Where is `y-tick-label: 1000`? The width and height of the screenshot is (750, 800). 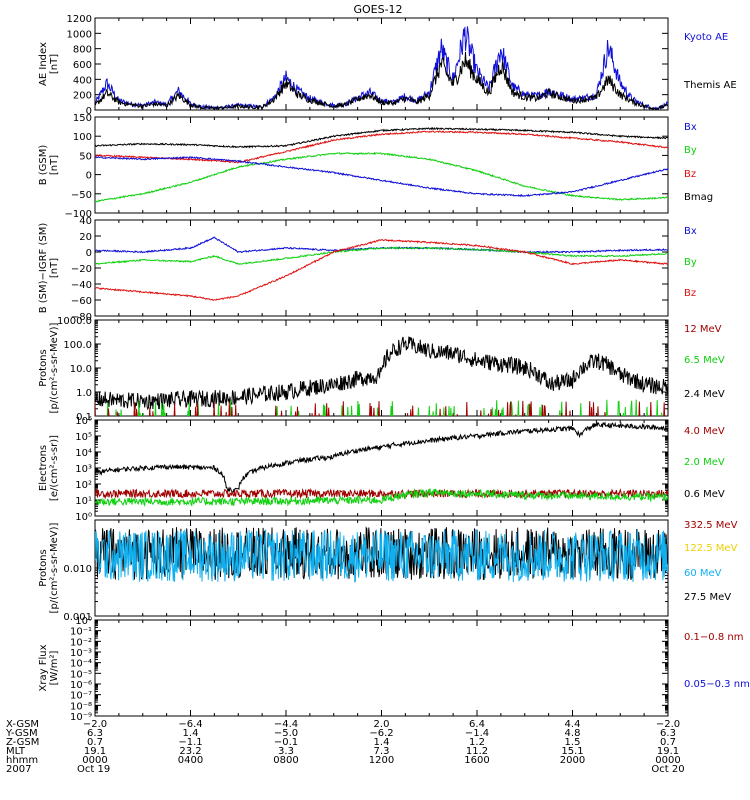 y-tick-label: 1000 is located at coordinates (79, 34).